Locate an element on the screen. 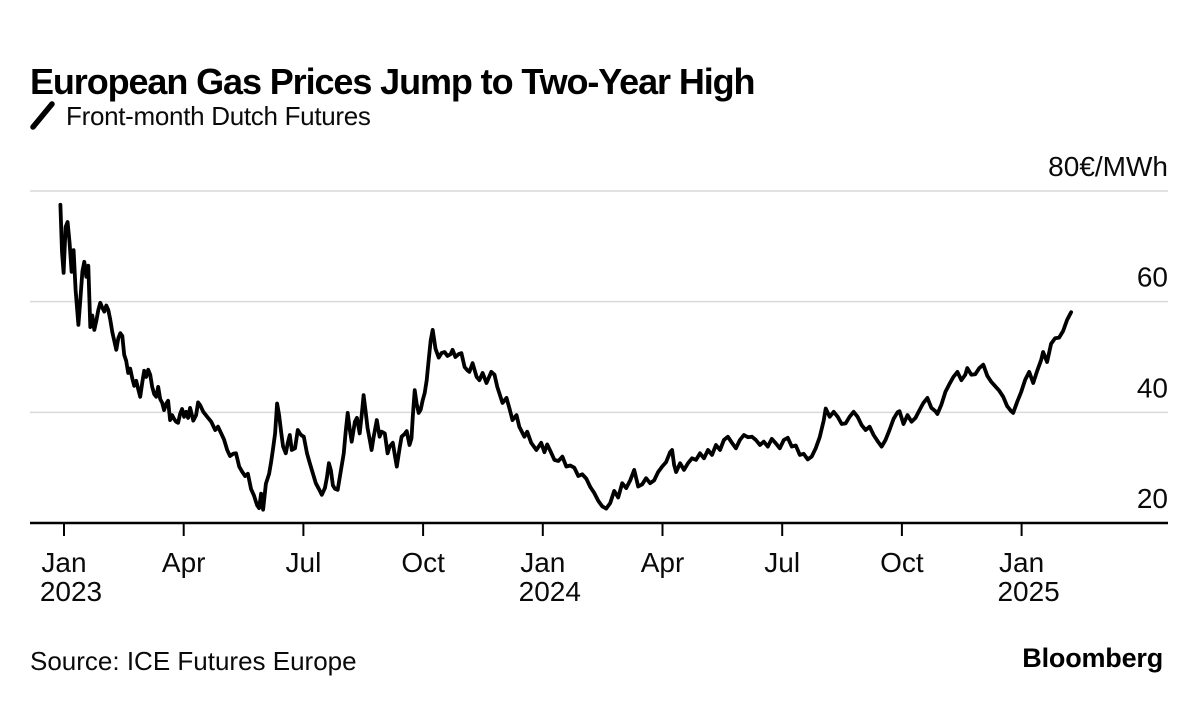  source-note: Source: ICE Futures Europe is located at coordinates (193, 661).